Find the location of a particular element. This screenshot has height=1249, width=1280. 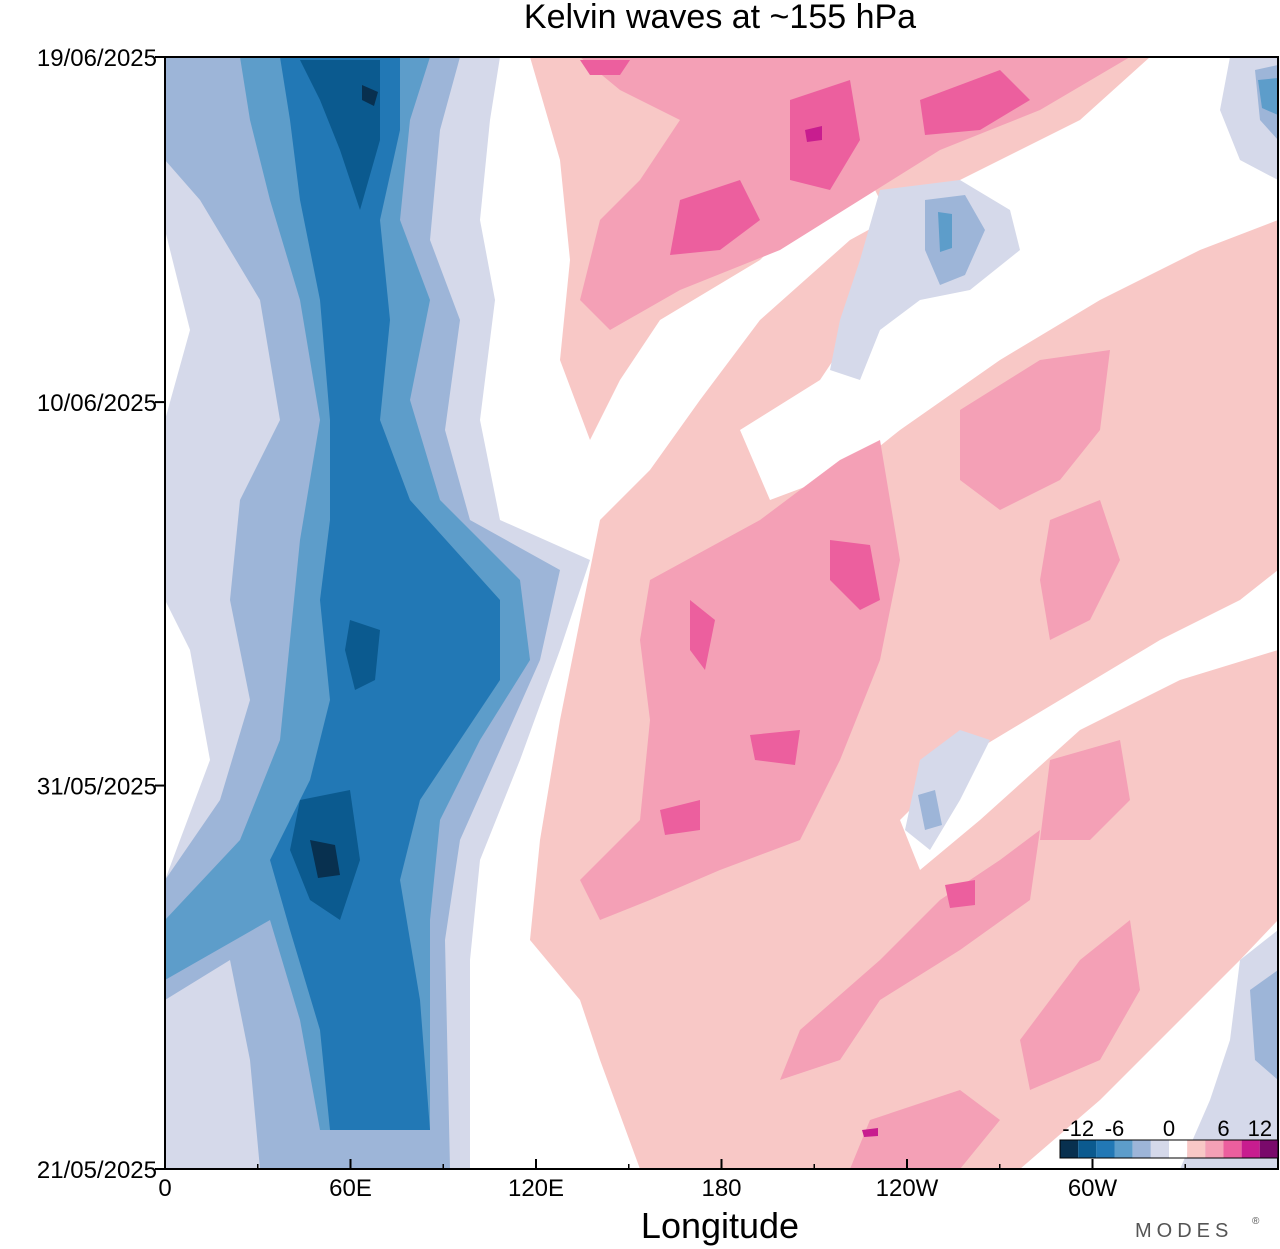

x-tick-label: 120W is located at coordinates (907, 1188).